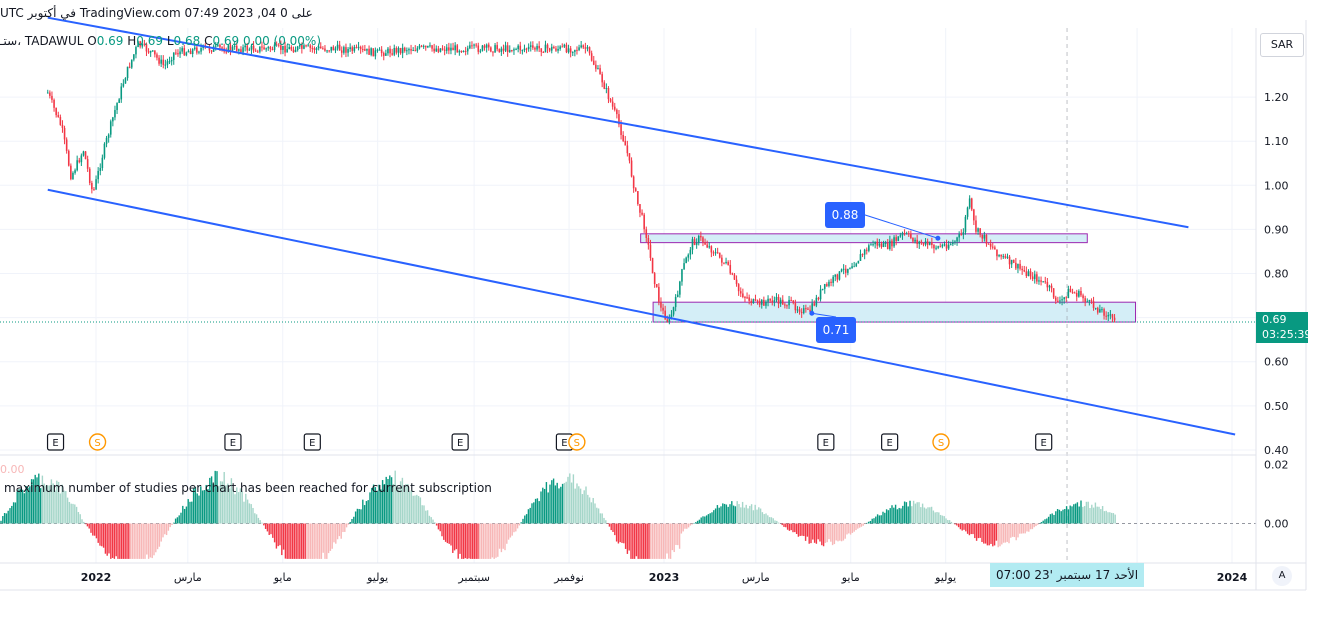  Describe the element at coordinates (226, 41) in the screenshot. I see `ohlc-c-value: 0.69` at that location.